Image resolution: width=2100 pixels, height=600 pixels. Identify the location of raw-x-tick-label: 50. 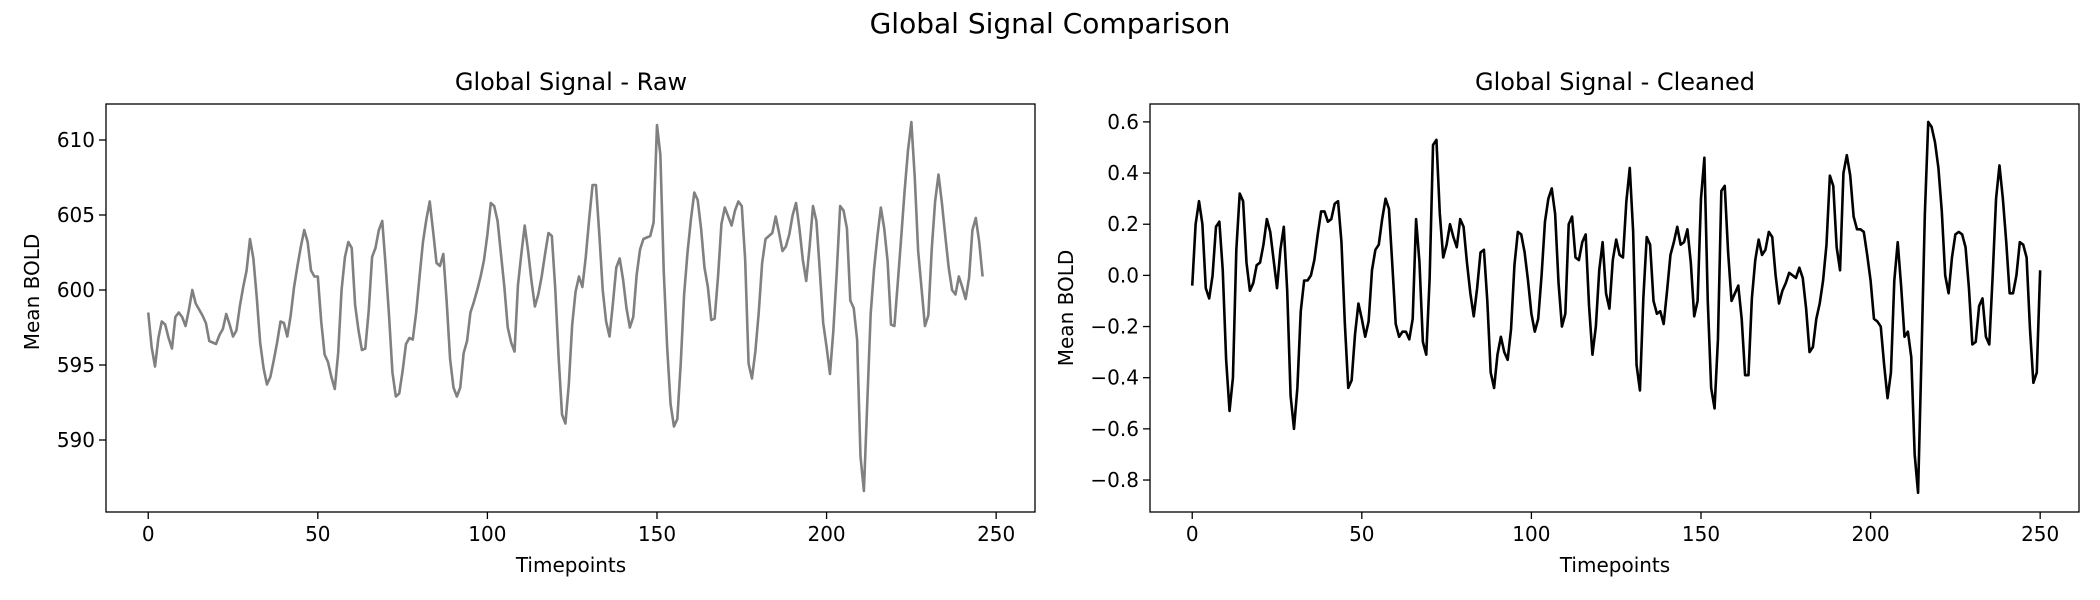
(317, 534).